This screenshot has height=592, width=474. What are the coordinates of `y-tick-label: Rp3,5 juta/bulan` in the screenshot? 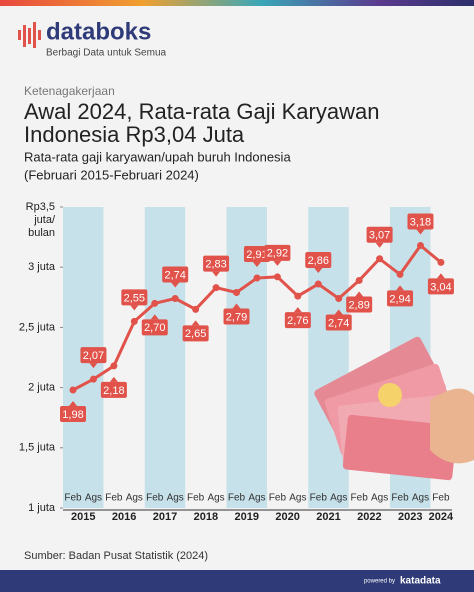 It's located at (41, 220).